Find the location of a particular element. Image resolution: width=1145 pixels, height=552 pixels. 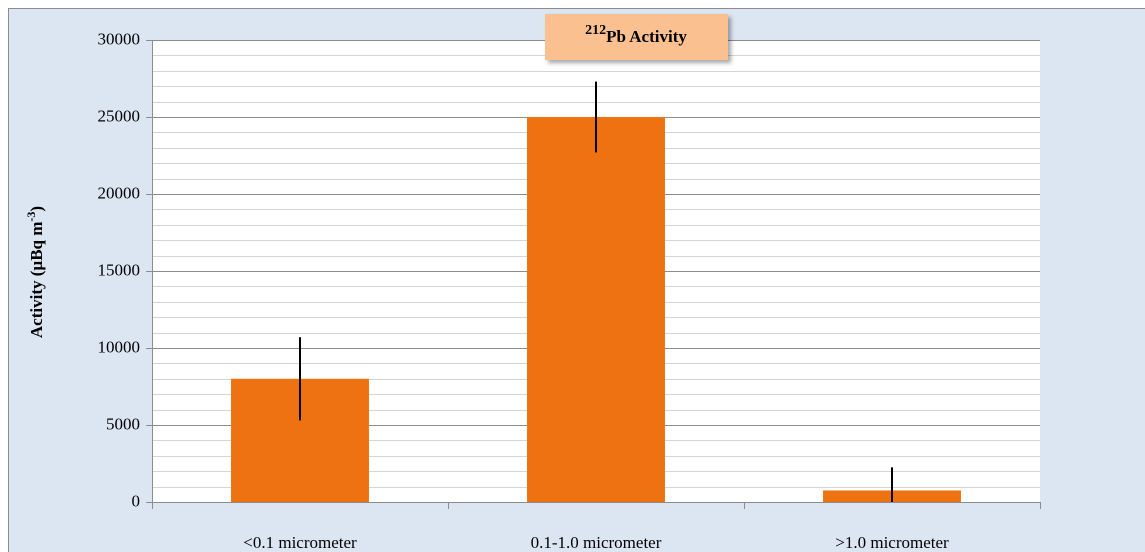

y-axis-label: Activity (µBq m-3) is located at coordinates (35, 272).